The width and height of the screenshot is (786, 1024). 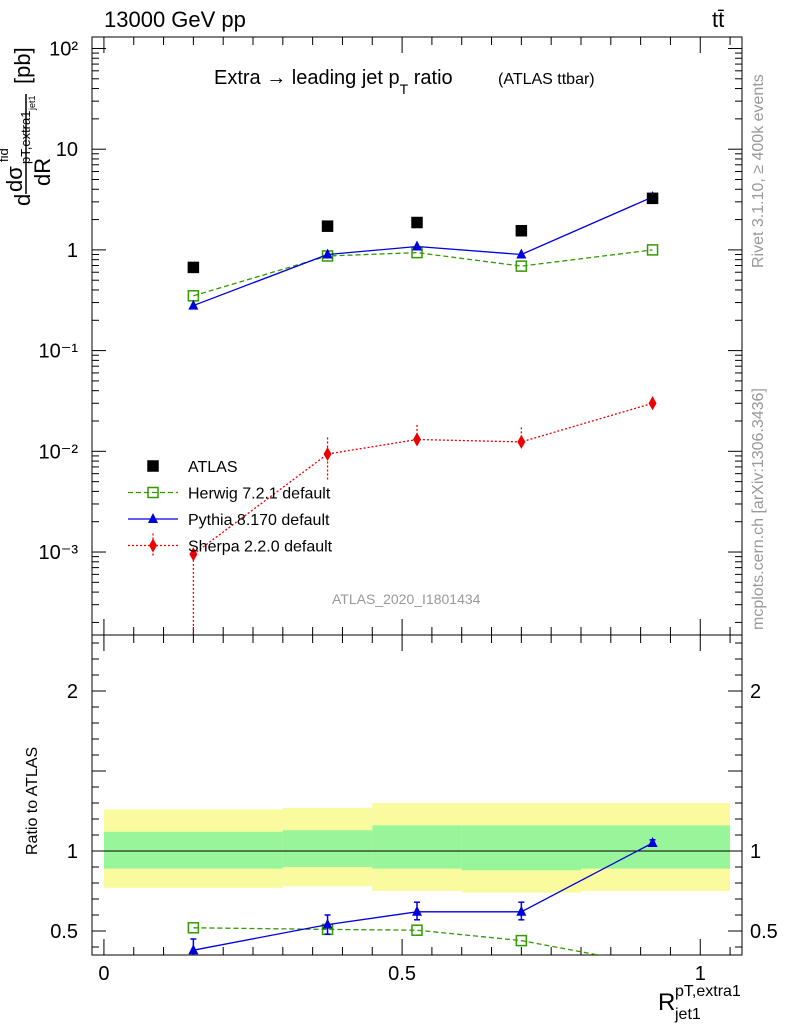 What do you see at coordinates (700, 974) in the screenshot?
I see `x-tick-label: 1` at bounding box center [700, 974].